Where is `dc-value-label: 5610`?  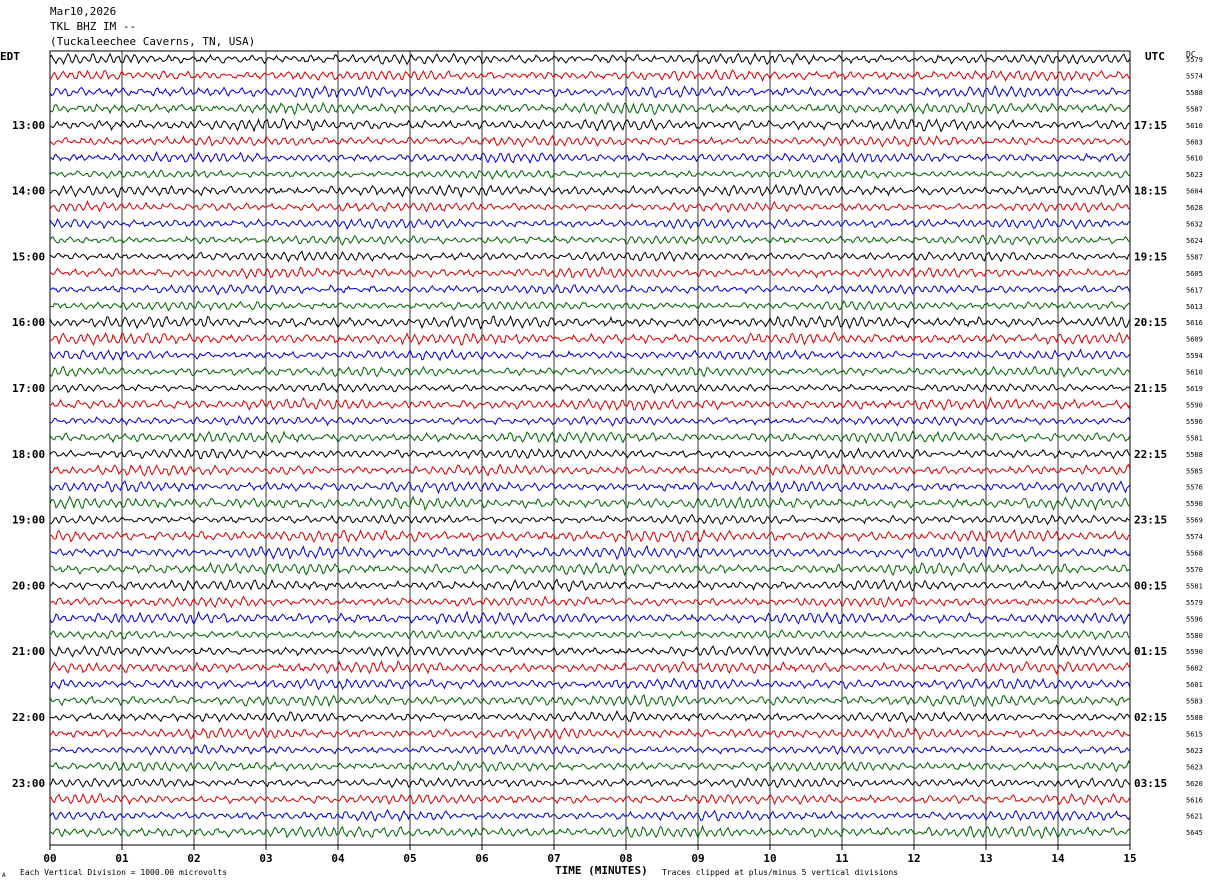 dc-value-label: 5610 is located at coordinates (1194, 126).